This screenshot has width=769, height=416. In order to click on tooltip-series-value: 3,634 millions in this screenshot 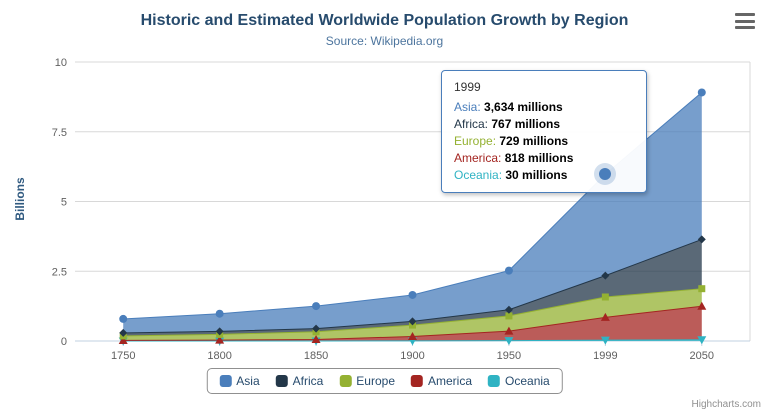, I will do `click(523, 107)`.